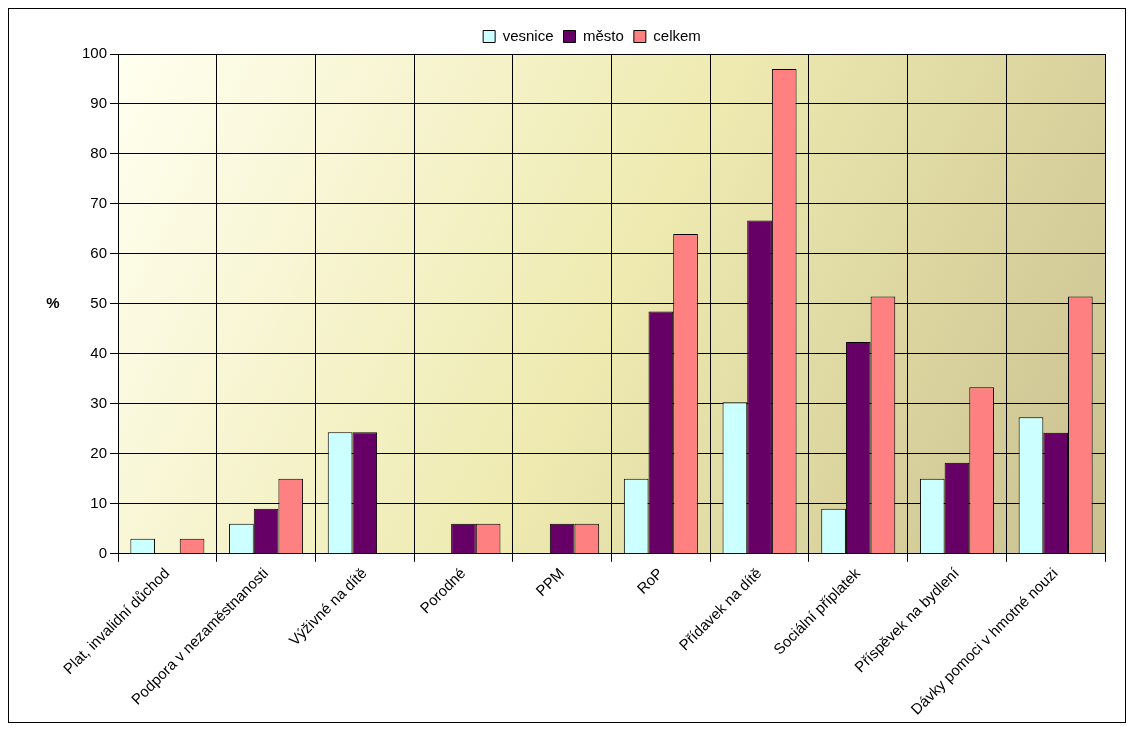 This screenshot has height=731, width=1134. I want to click on y-tick-label: 90, so click(99, 103).